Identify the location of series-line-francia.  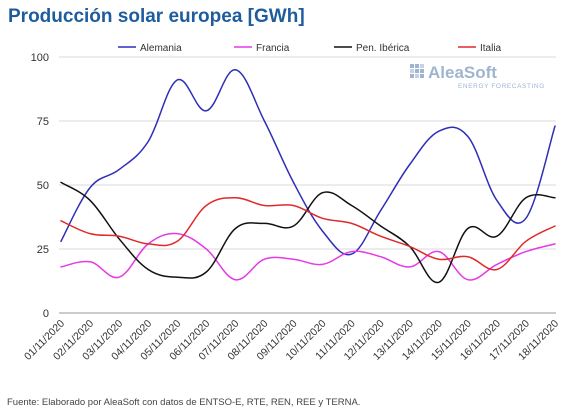
(308, 256).